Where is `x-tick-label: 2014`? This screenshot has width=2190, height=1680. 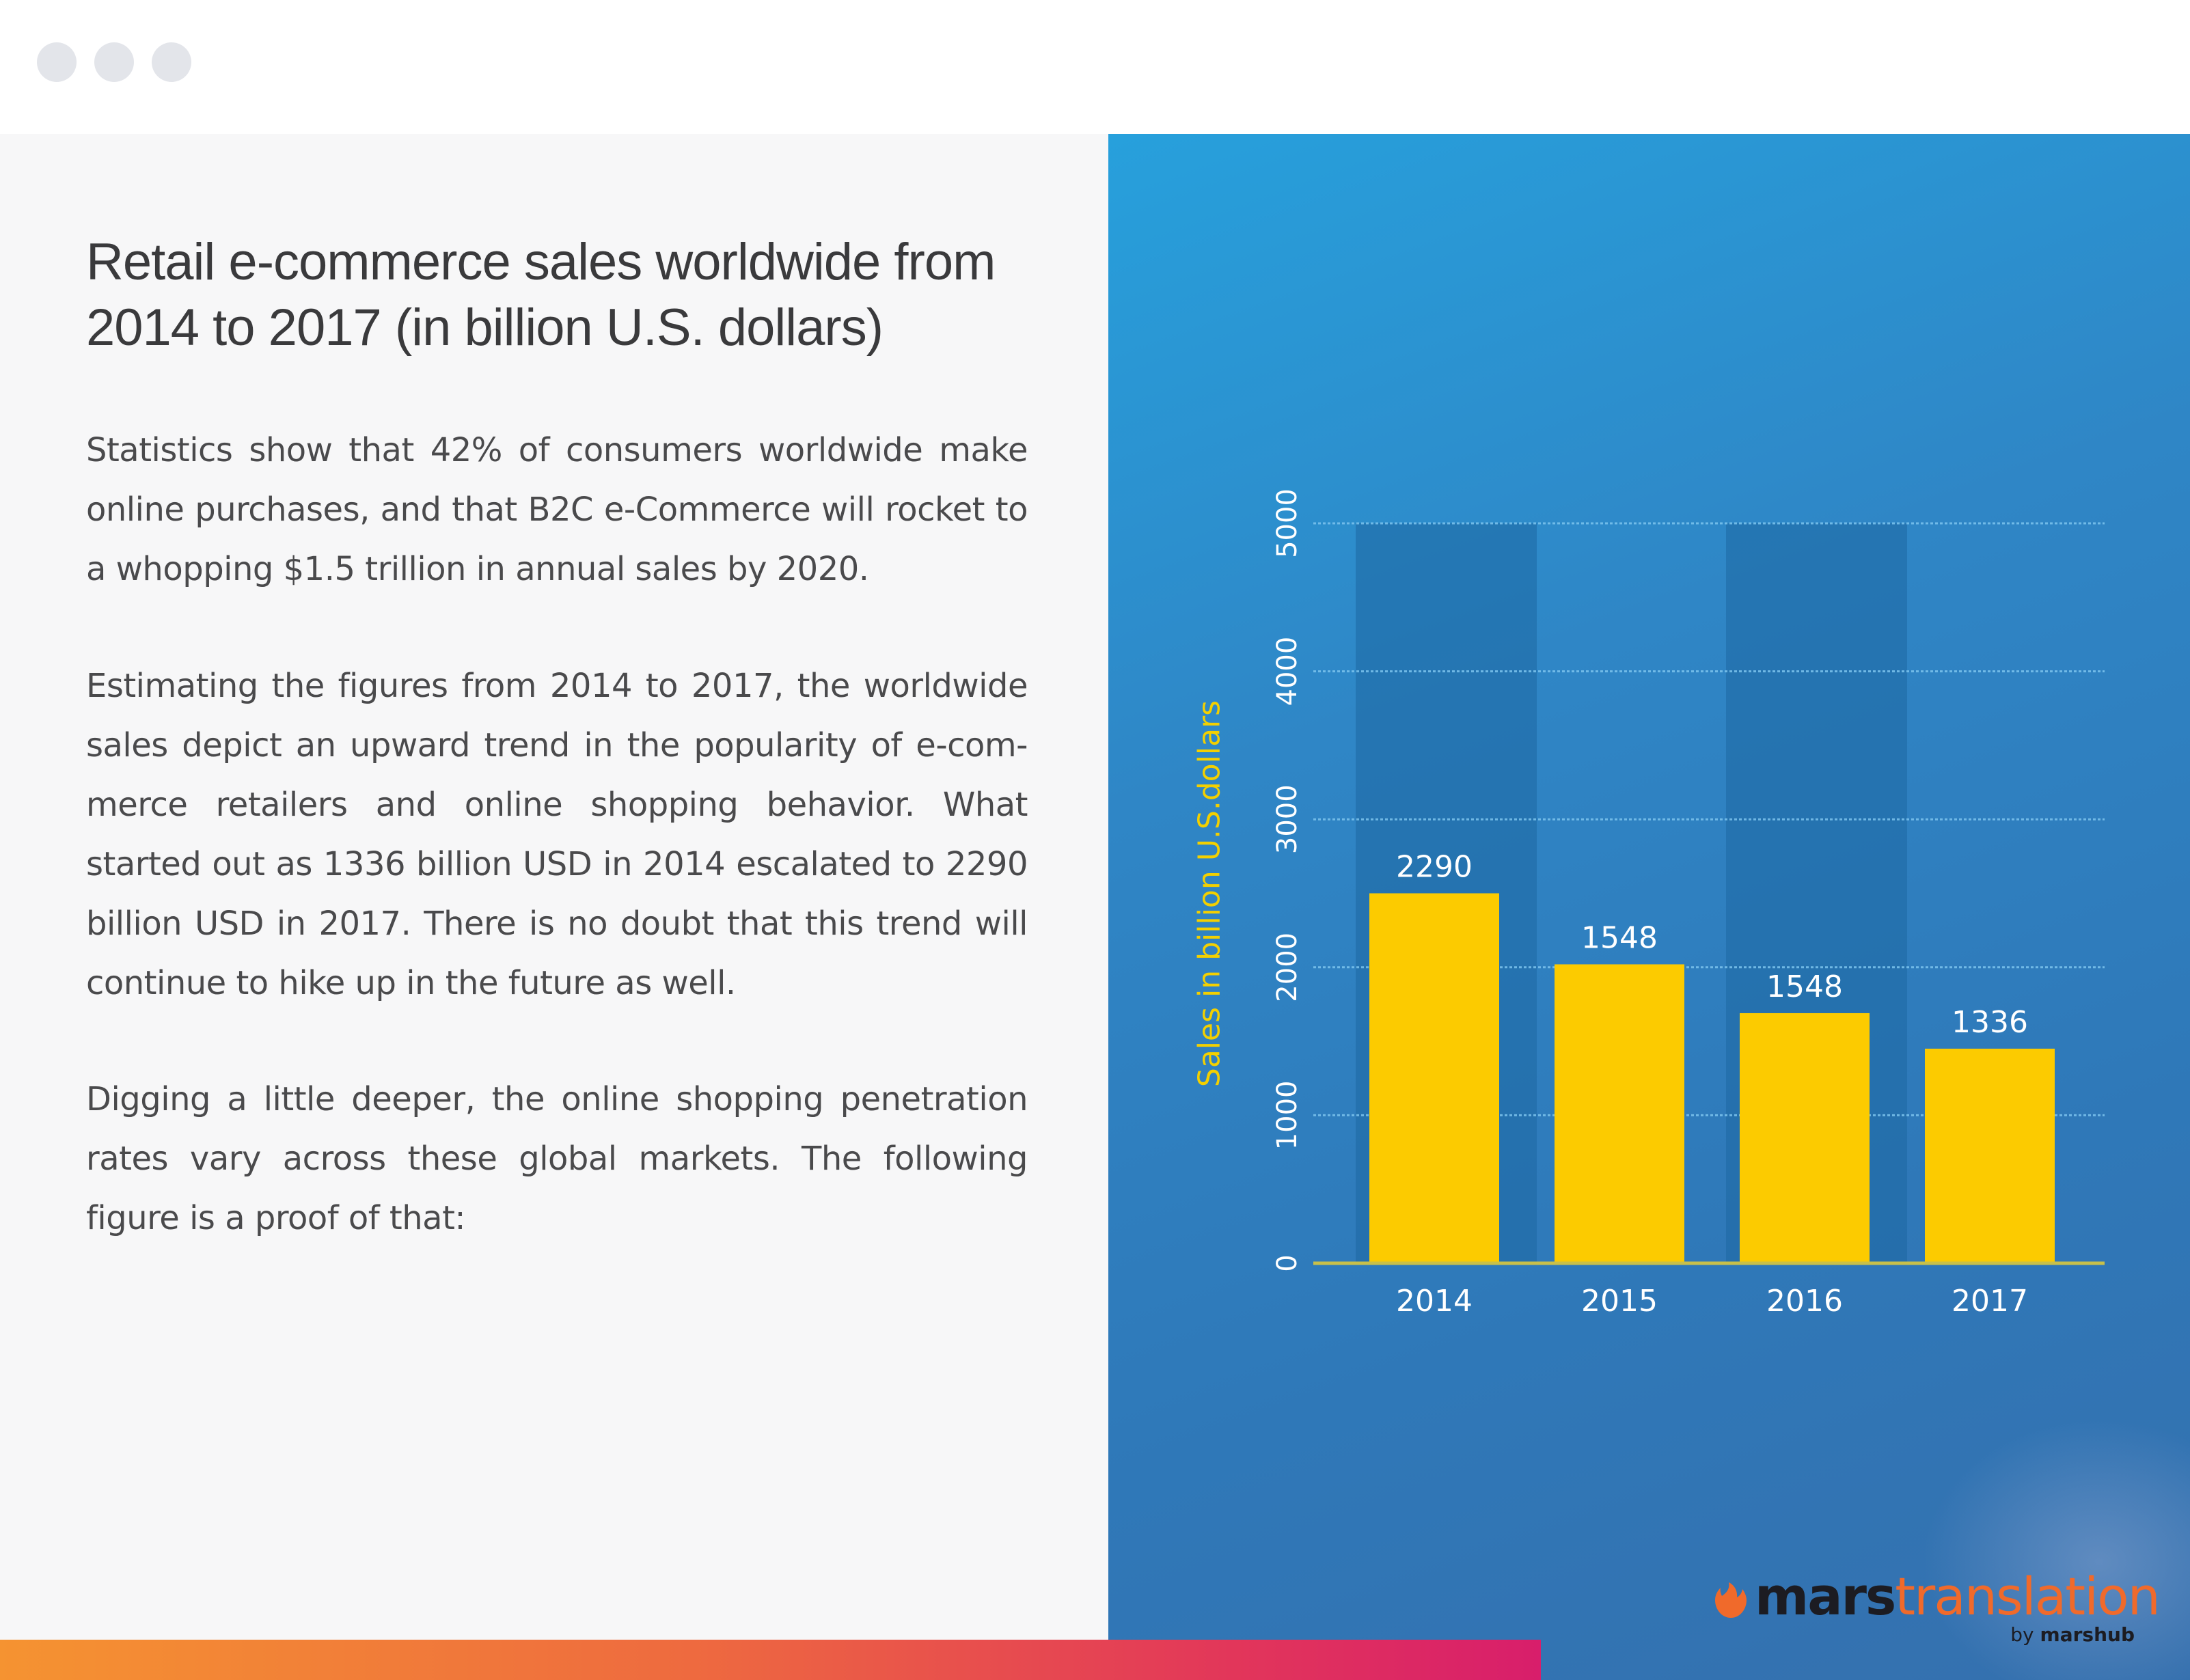 x-tick-label: 2014 is located at coordinates (1434, 1301).